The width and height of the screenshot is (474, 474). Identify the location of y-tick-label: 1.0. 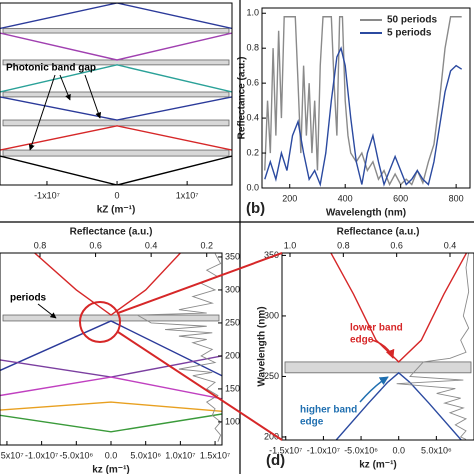
(252, 13).